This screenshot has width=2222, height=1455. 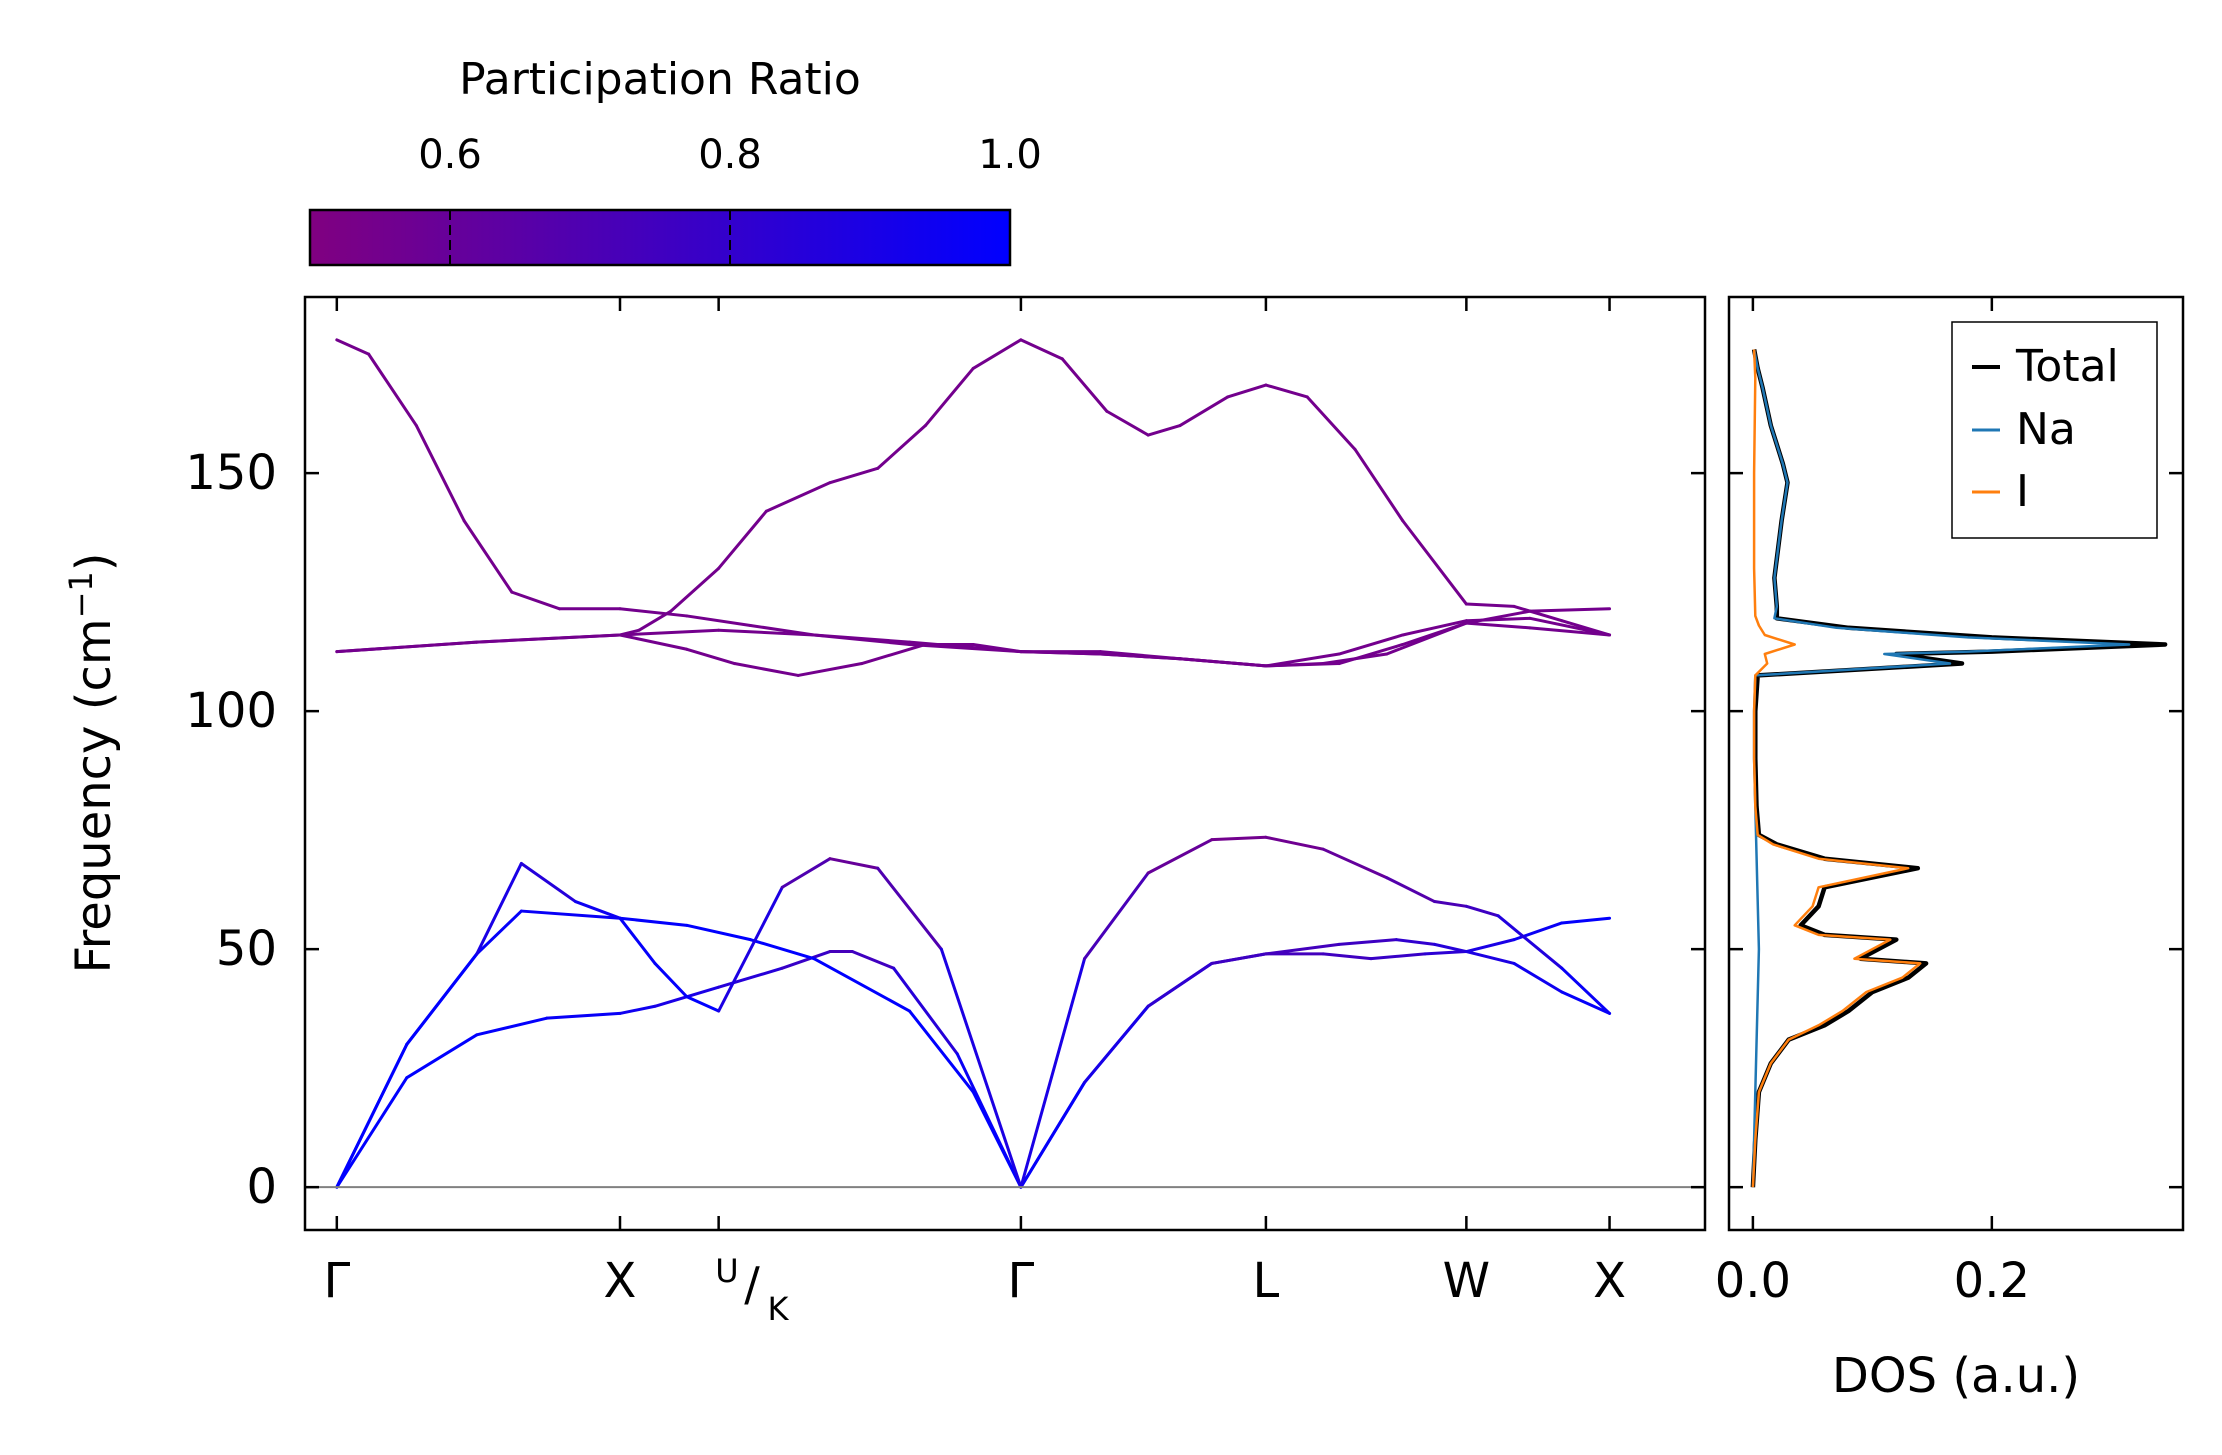 I want to click on legend-label-i: I, so click(x=2022, y=491).